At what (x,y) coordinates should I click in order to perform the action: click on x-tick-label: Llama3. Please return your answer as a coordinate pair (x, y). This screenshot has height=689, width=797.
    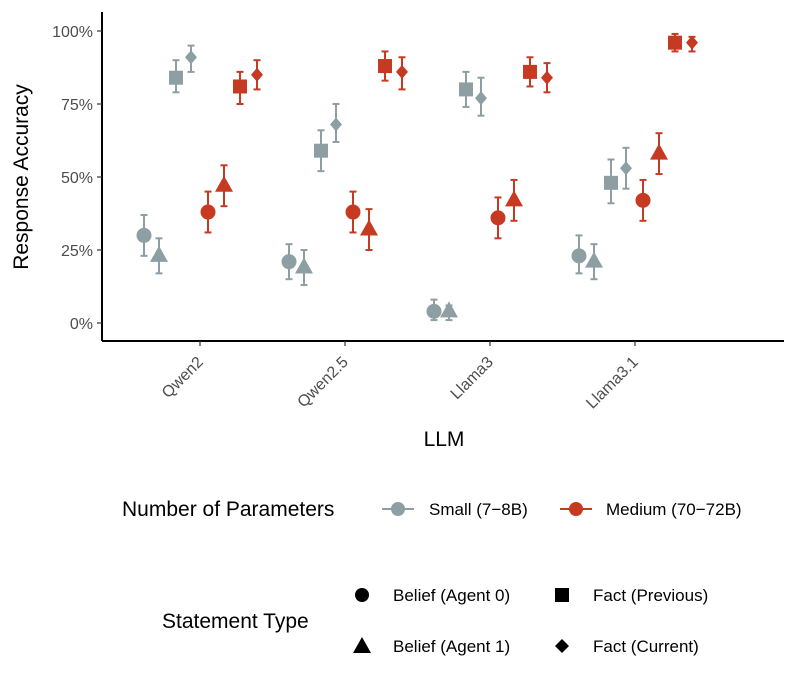
    Looking at the image, I should click on (472, 378).